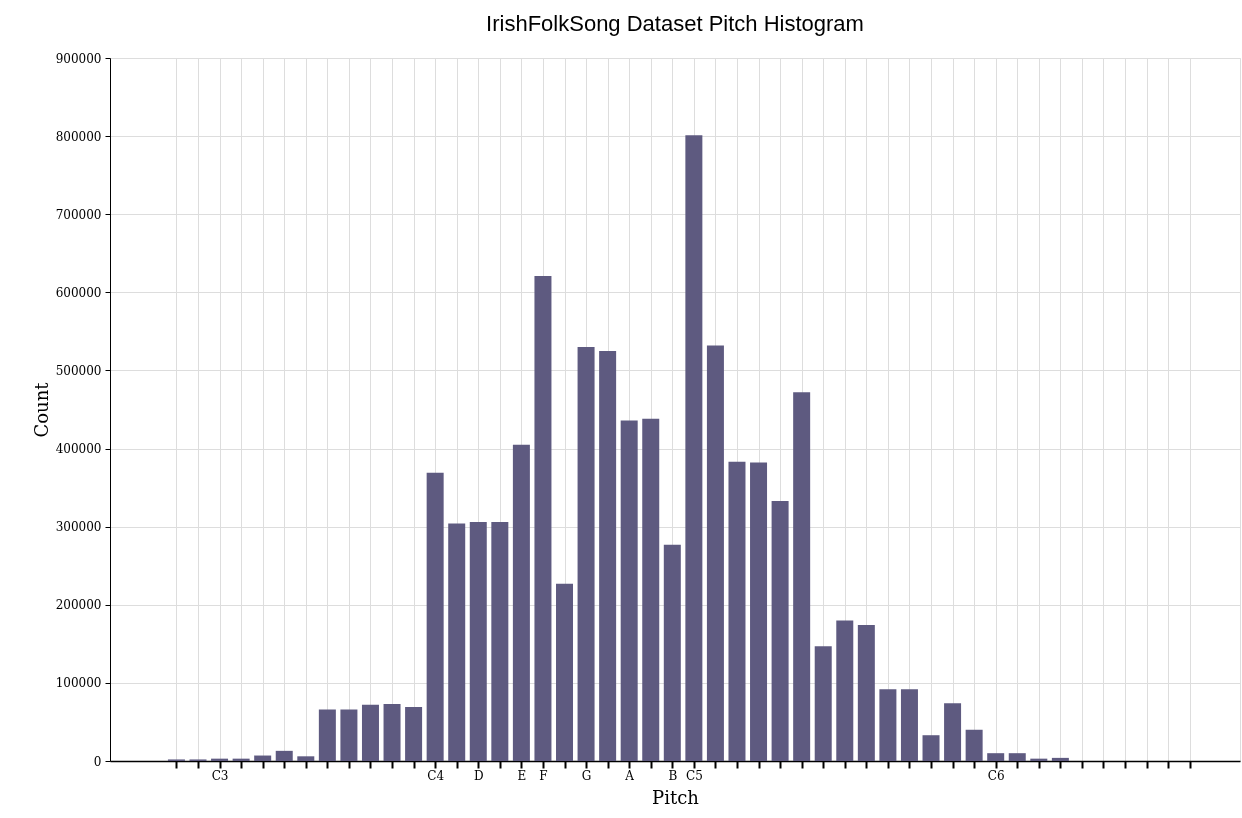 The width and height of the screenshot is (1242, 818). Describe the element at coordinates (78, 683) in the screenshot. I see `y-tick-label: 100000` at that location.